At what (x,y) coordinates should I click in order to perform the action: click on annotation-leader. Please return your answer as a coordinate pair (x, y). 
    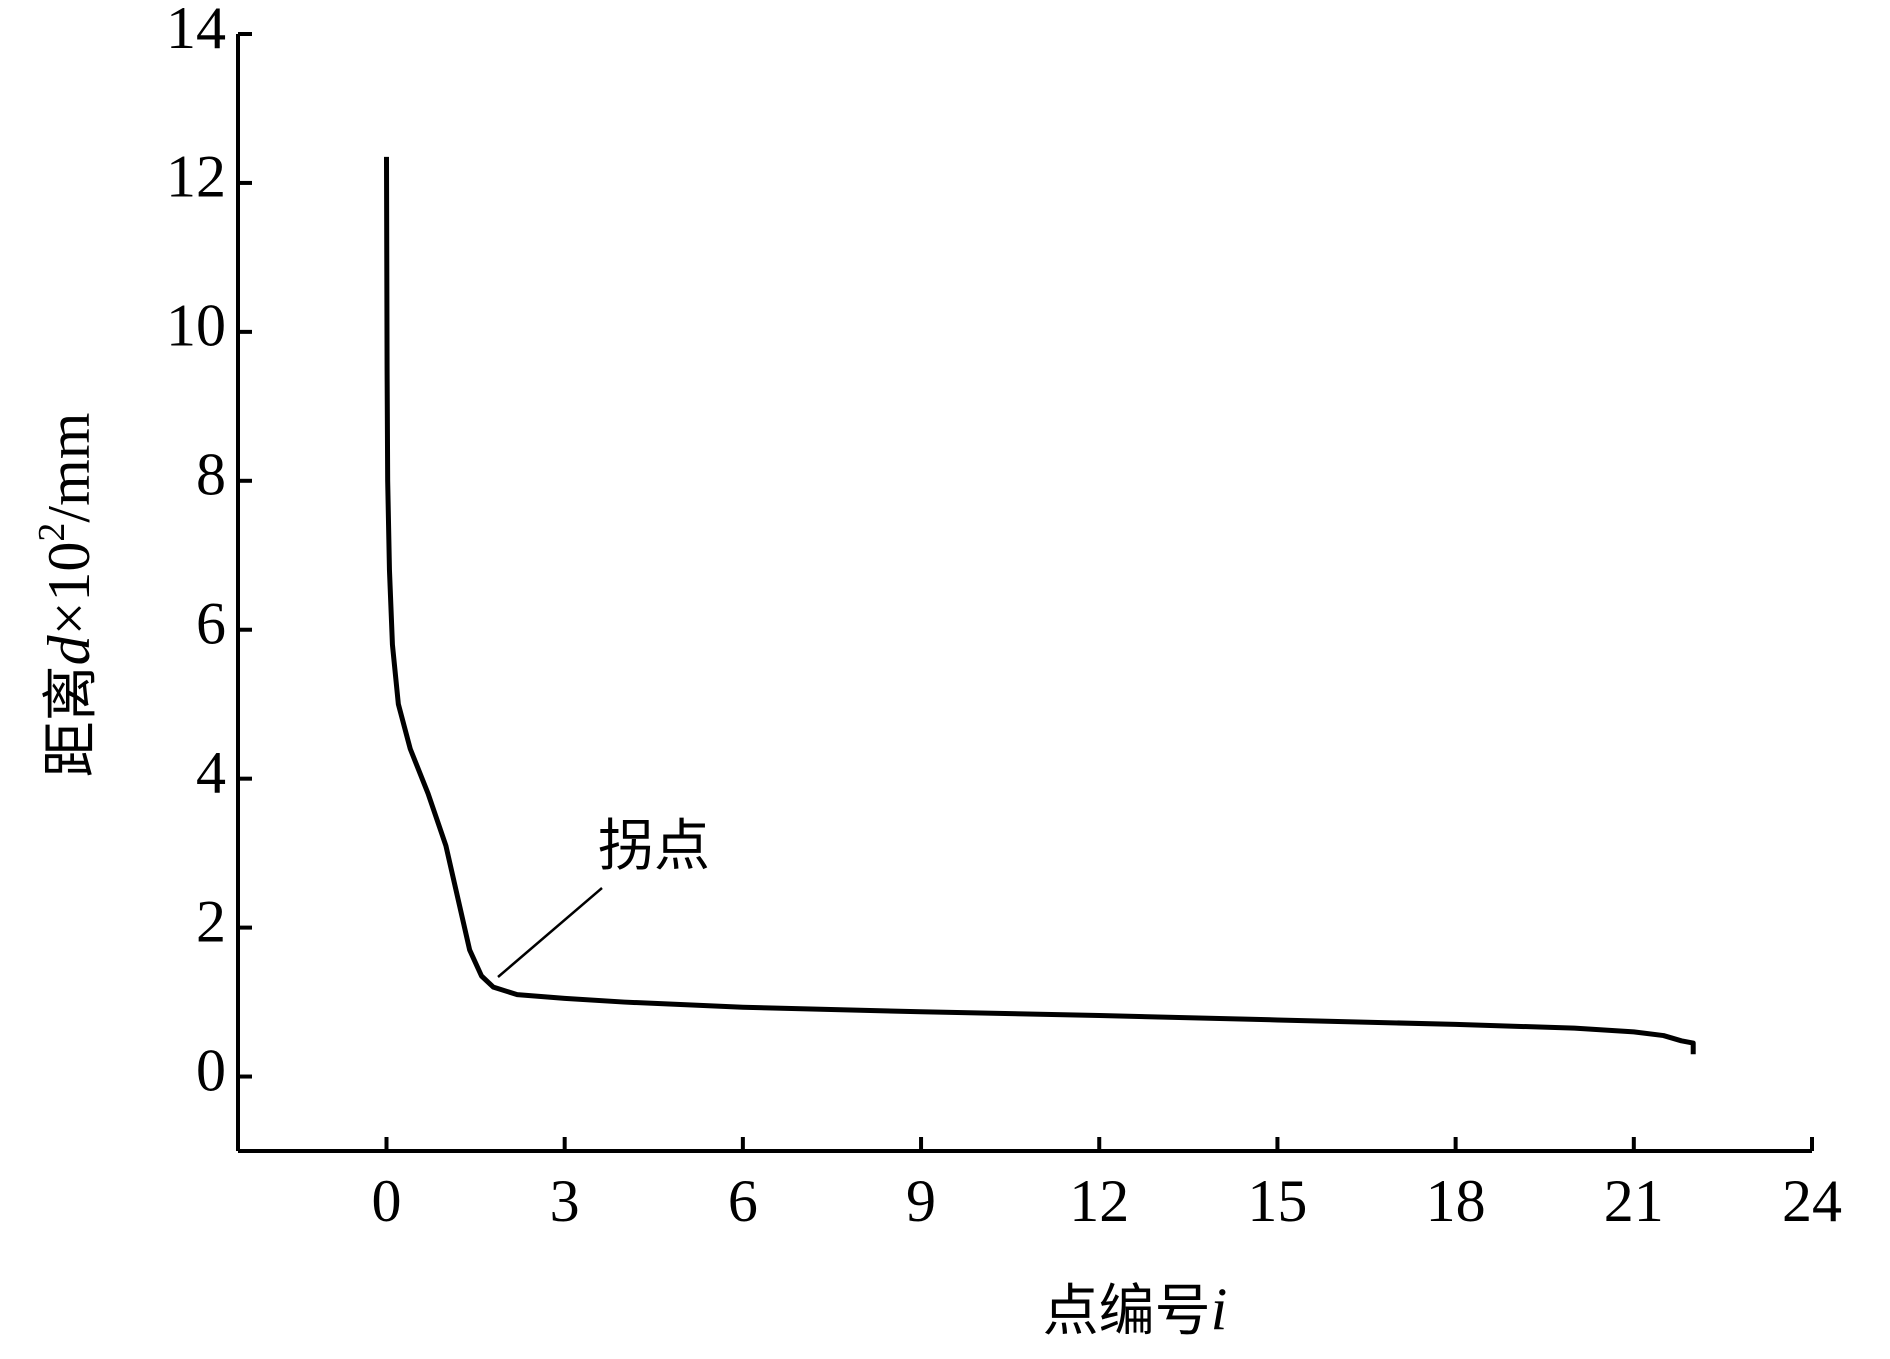
    Looking at the image, I should click on (550, 932).